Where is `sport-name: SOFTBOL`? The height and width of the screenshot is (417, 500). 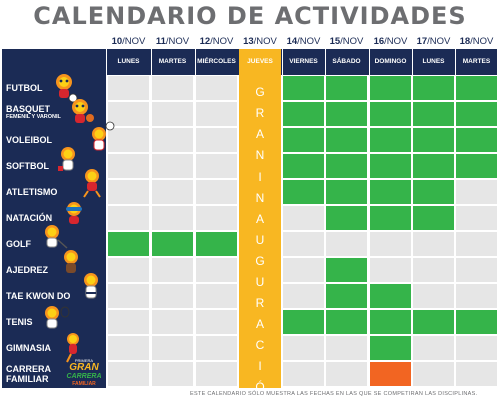 sport-name: SOFTBOL is located at coordinates (27, 166).